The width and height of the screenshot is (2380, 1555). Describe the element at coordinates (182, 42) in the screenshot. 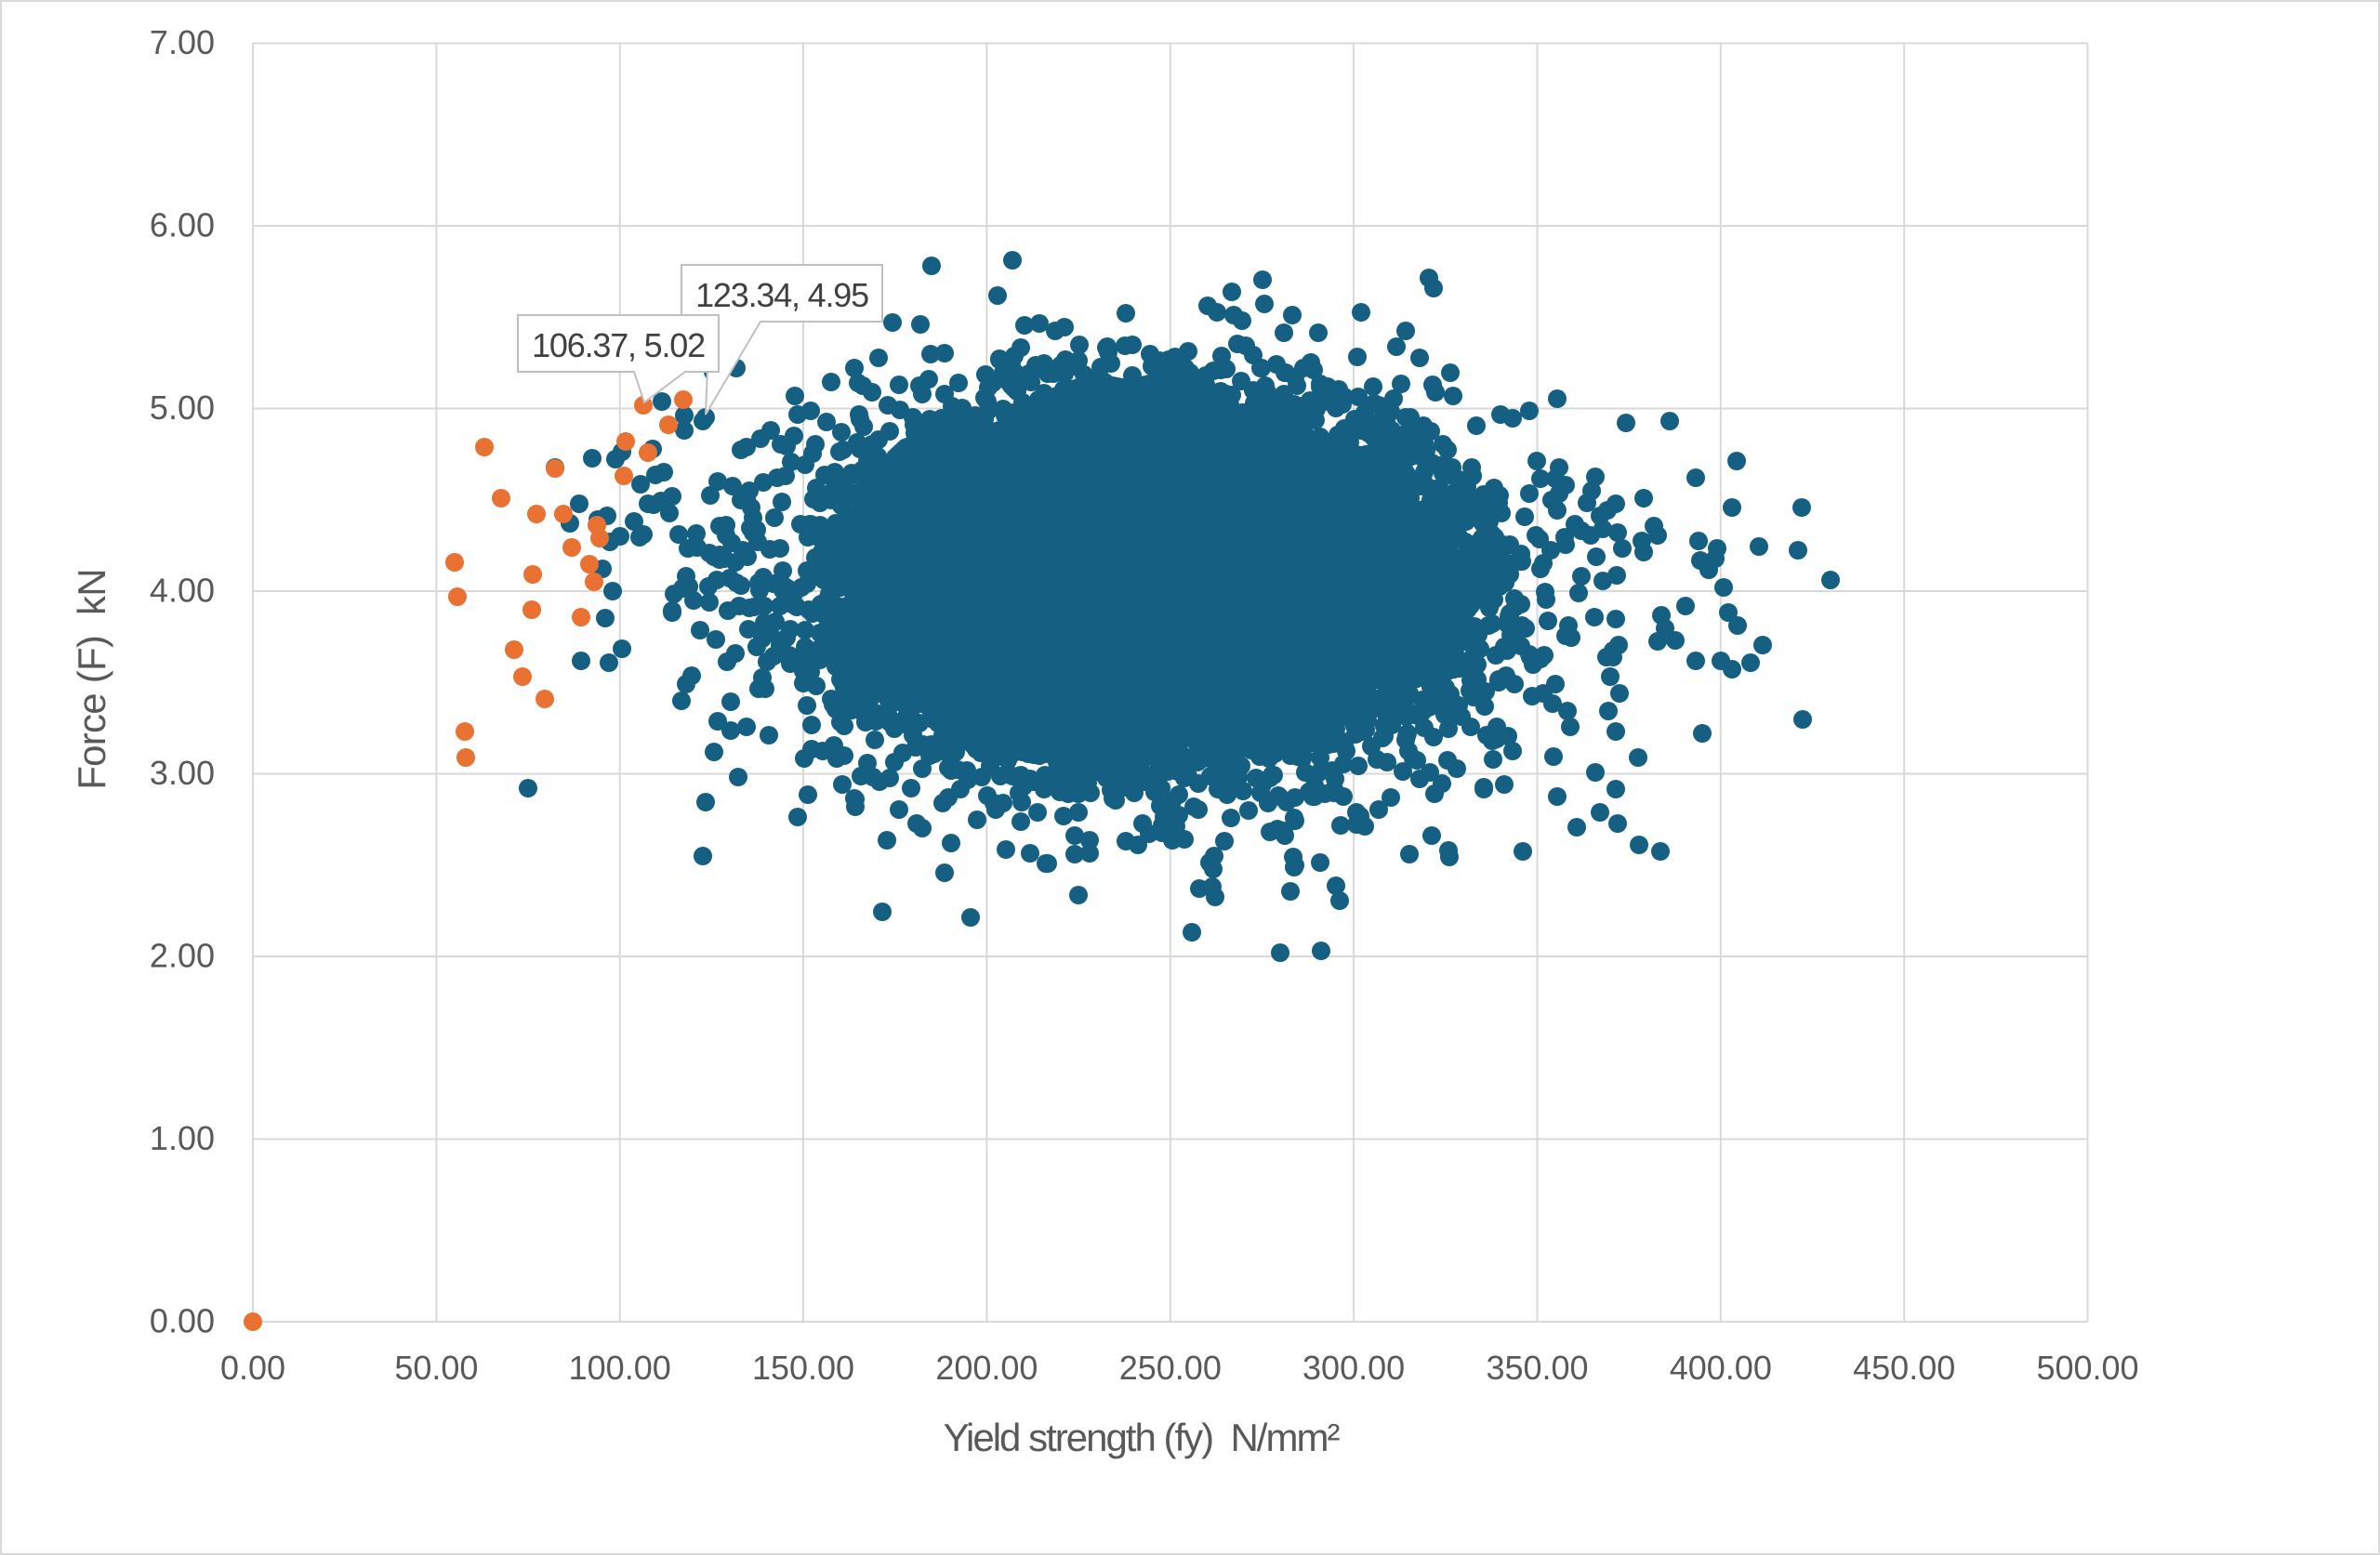

I see `svg-text: 7.00` at that location.